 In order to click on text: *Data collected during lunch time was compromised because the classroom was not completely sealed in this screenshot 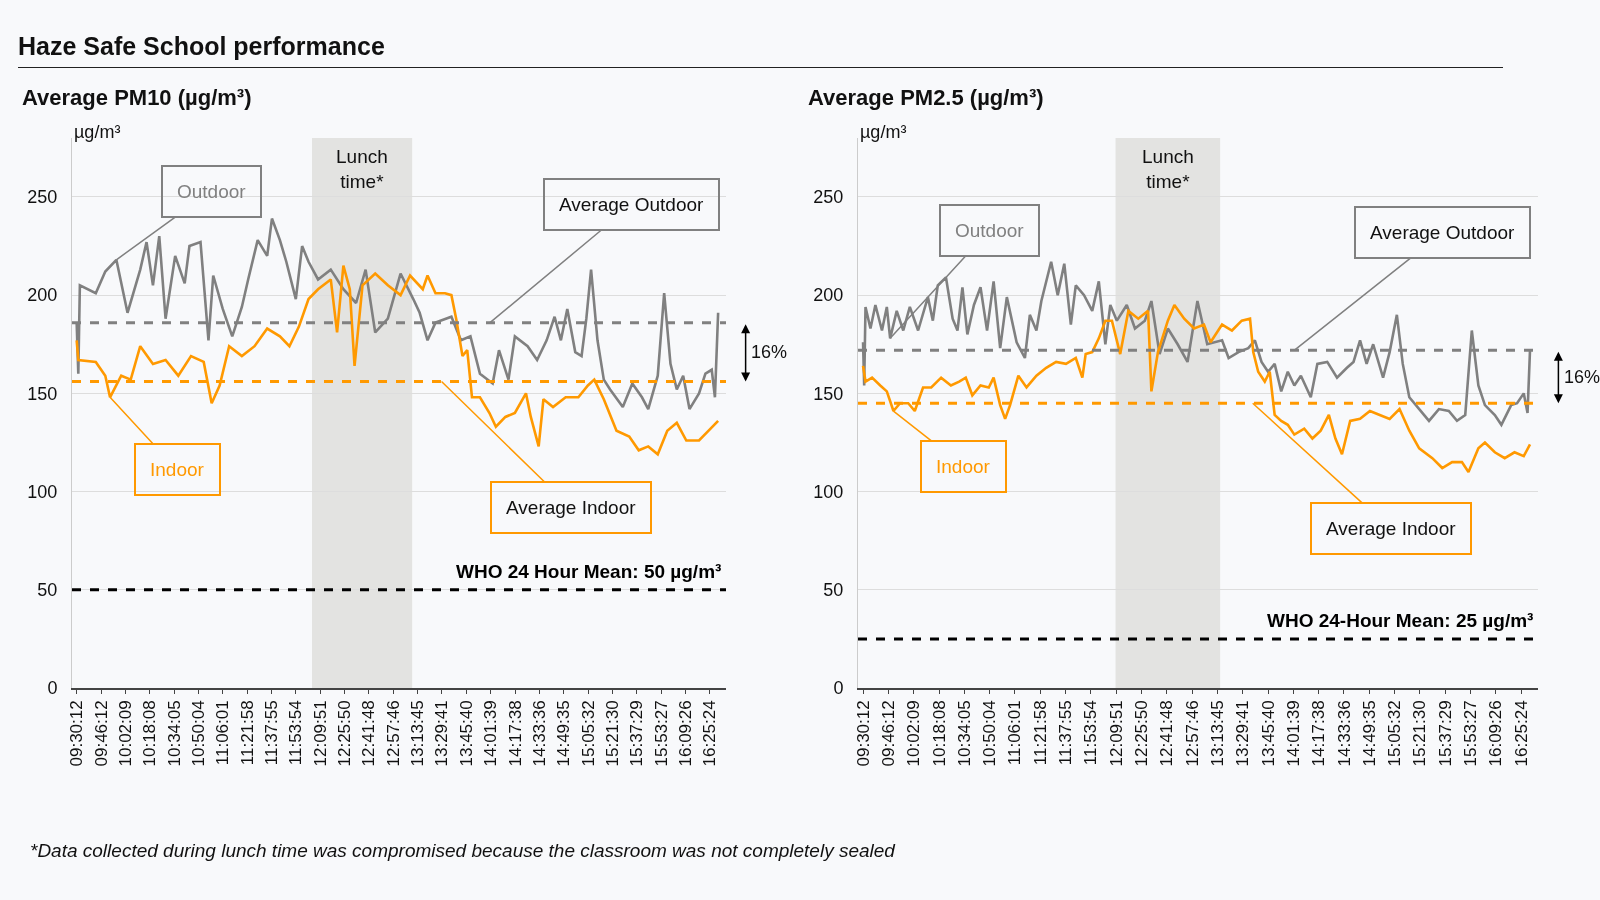, I will do `click(462, 851)`.